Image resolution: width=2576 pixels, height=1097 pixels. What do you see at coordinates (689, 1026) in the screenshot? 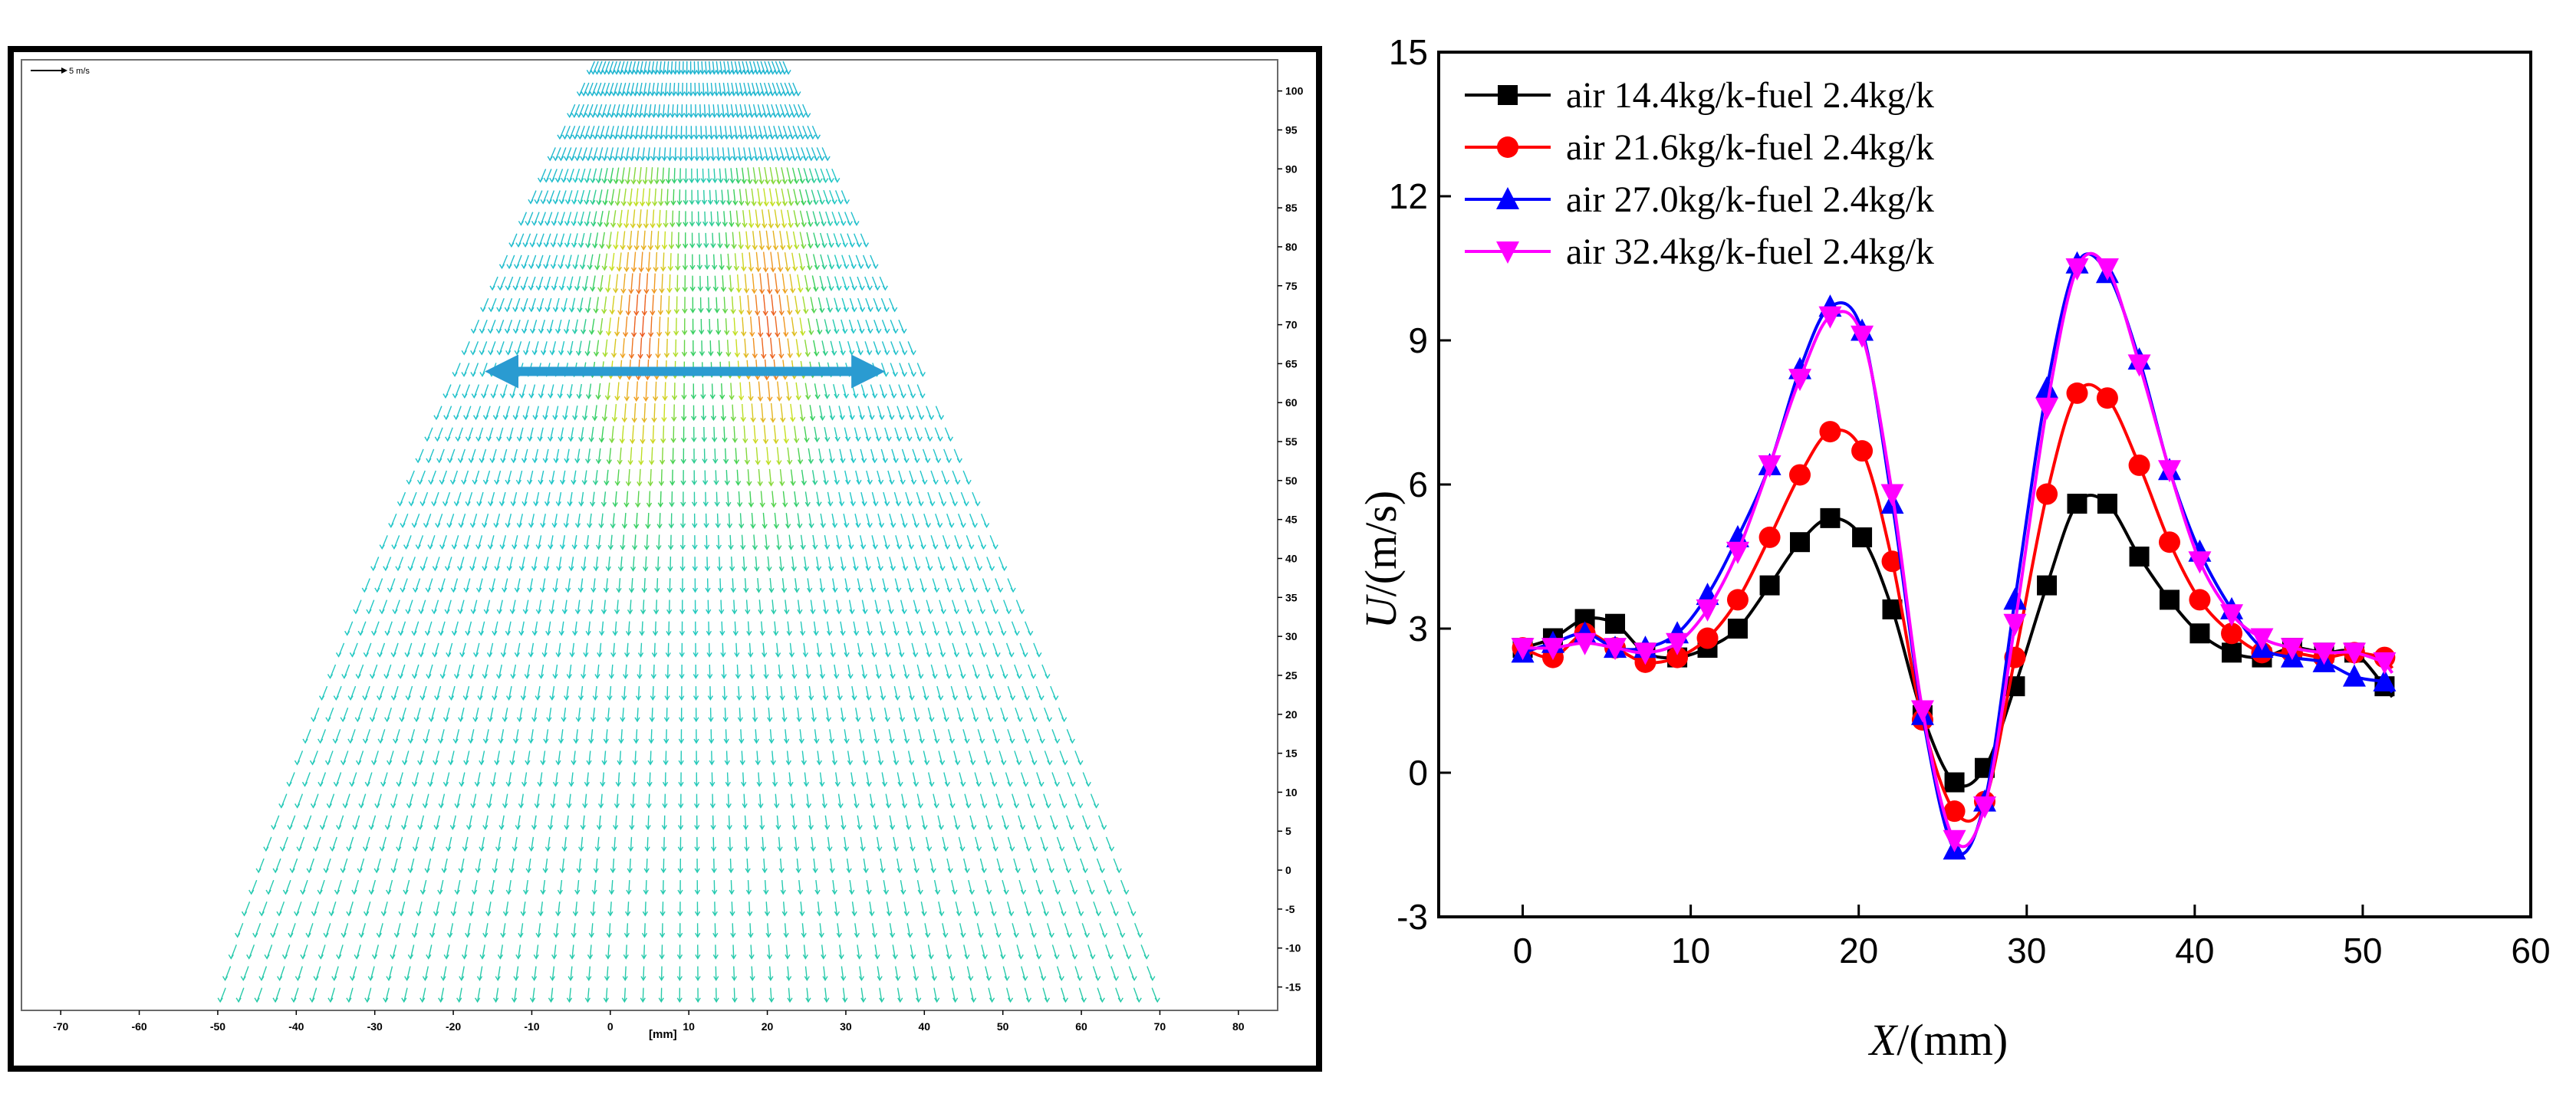
I see `vf-x-tick-label: 10` at bounding box center [689, 1026].